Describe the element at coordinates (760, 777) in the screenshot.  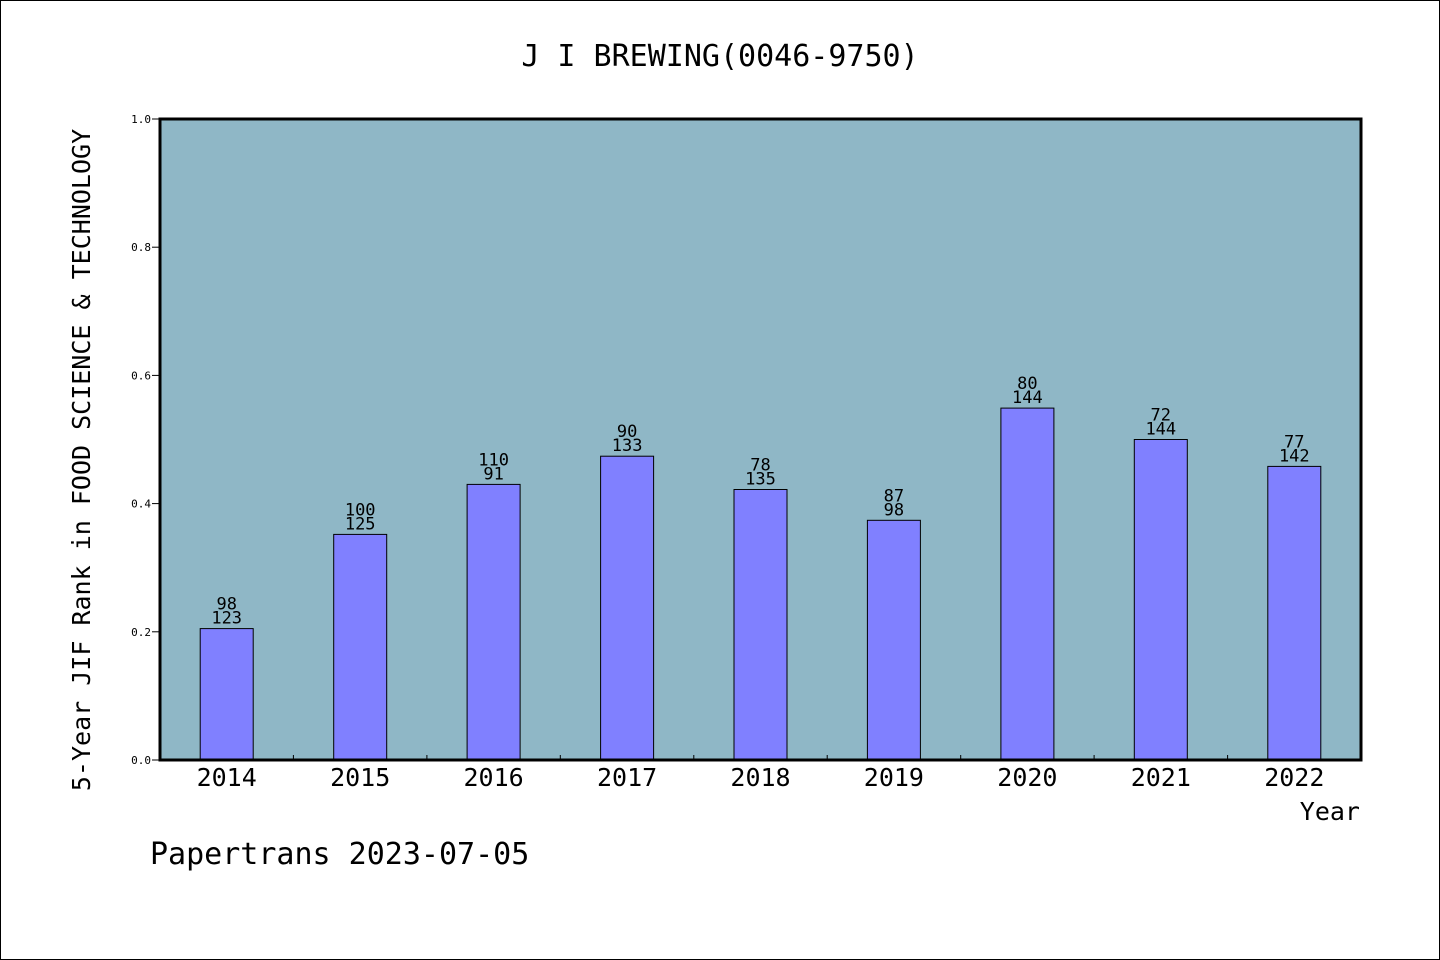
I see `x-tick-label-2018: 2018` at that location.